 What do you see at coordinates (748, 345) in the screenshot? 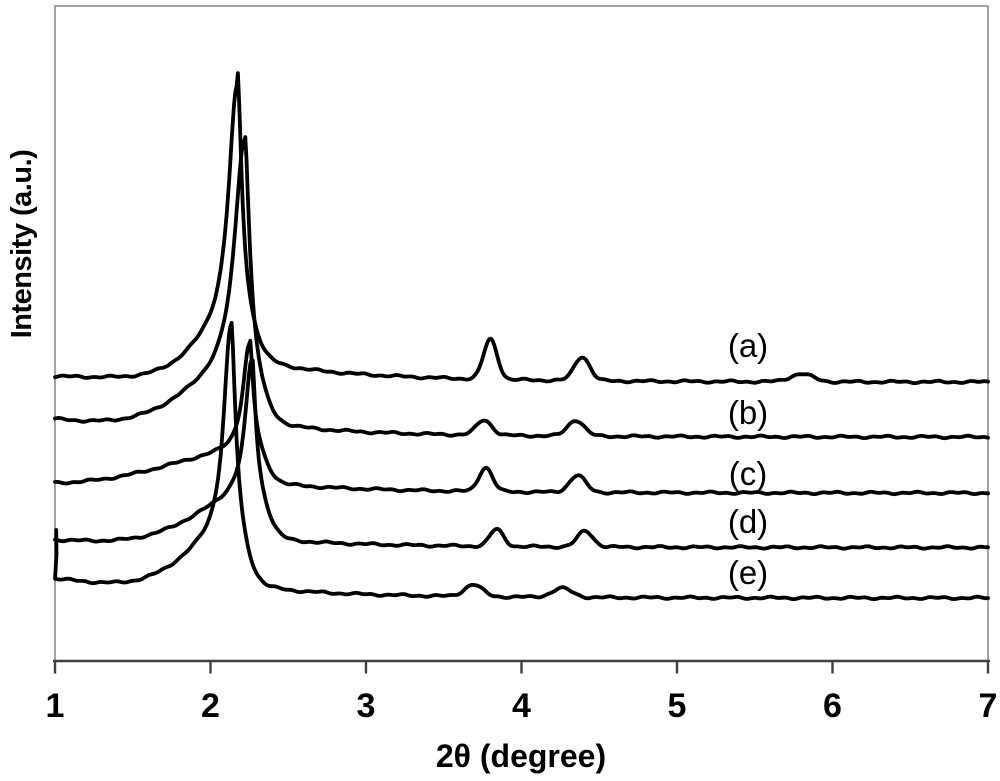
I see `curve-label-a: (a)` at bounding box center [748, 345].